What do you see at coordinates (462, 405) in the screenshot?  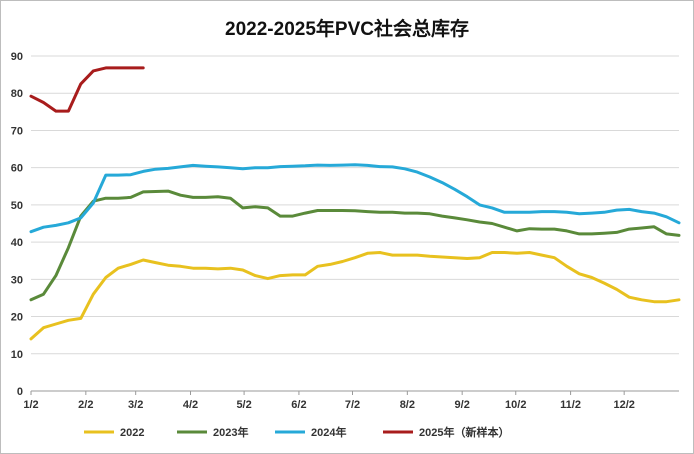 I see `x-tick-label: 9/2` at bounding box center [462, 405].